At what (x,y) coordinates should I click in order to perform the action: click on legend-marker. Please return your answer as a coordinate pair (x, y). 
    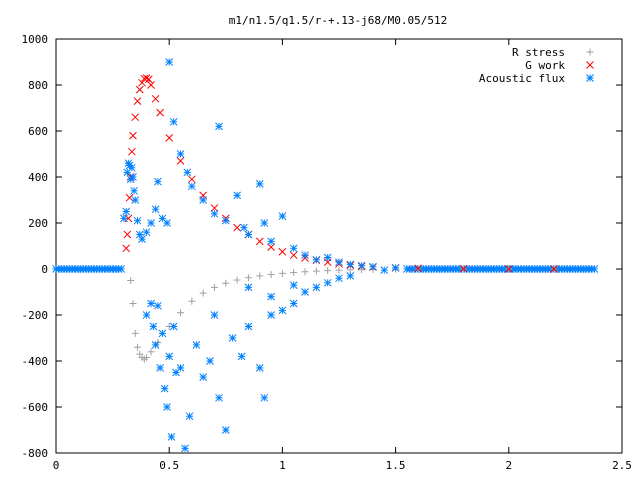
    Looking at the image, I should click on (590, 65).